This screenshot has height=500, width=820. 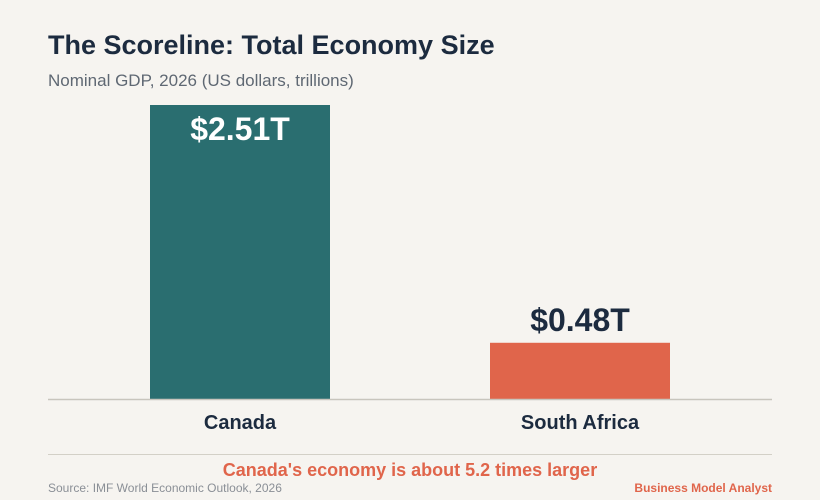 I want to click on bar-south-africa, so click(x=580, y=370).